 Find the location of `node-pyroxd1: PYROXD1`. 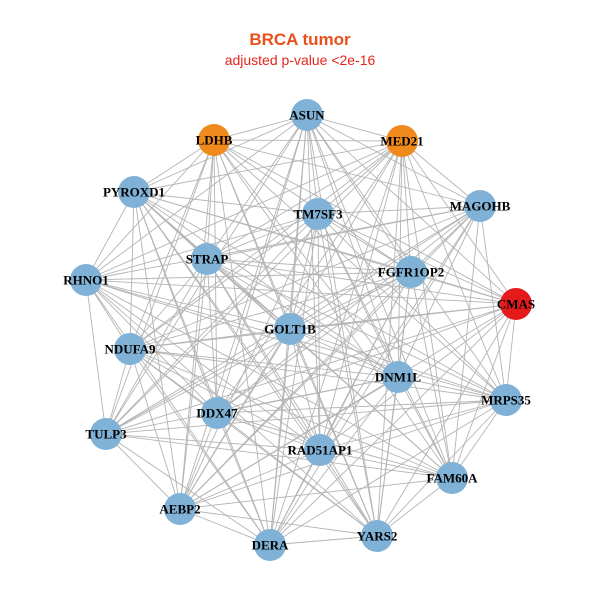

node-pyroxd1: PYROXD1 is located at coordinates (134, 192).